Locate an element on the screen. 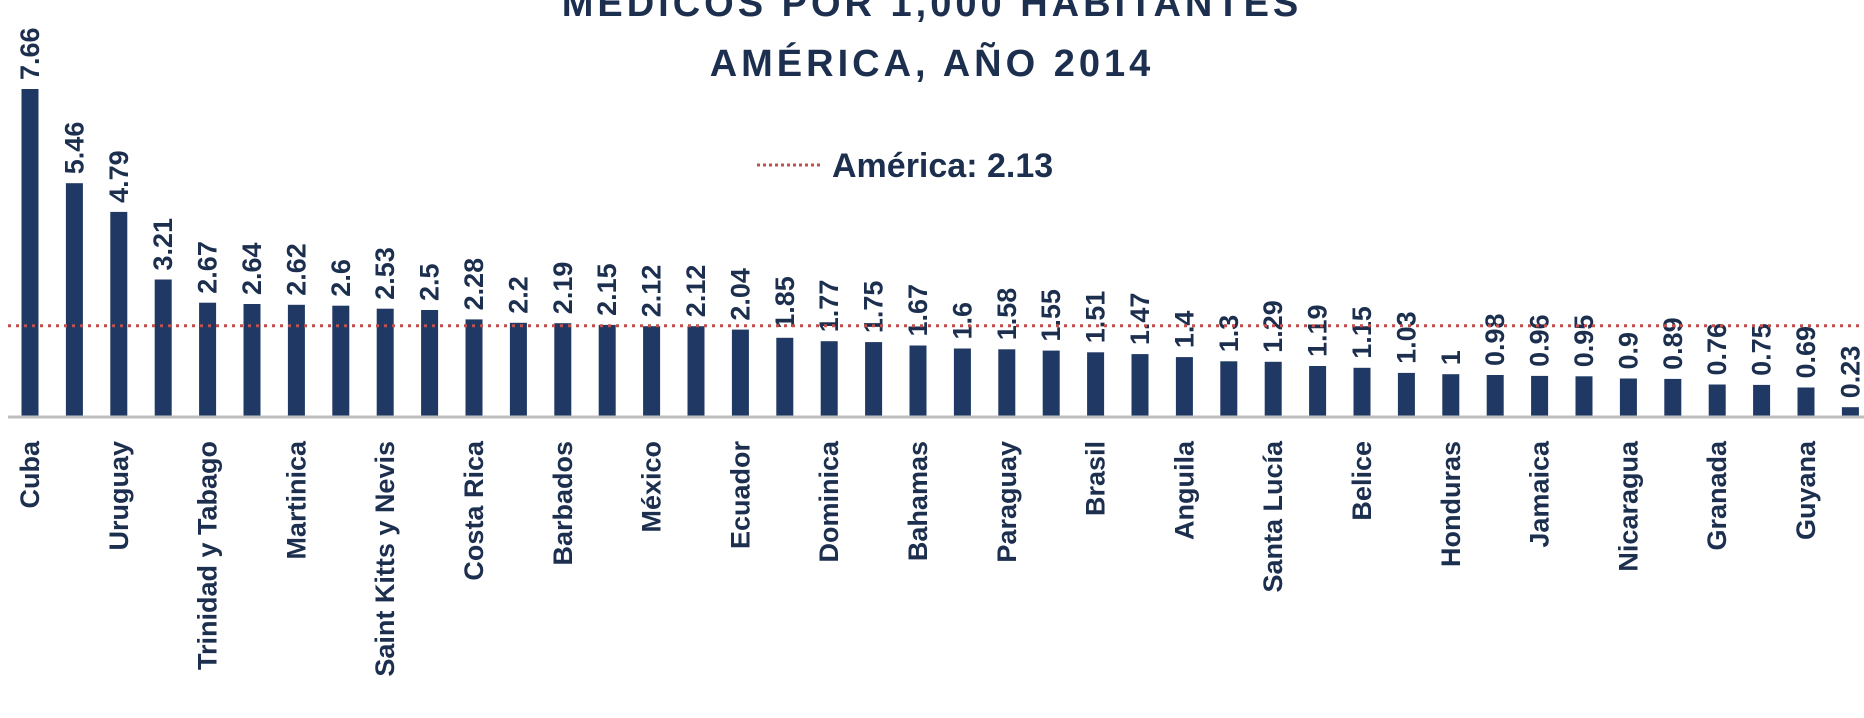  category-label: Barbados is located at coordinates (563, 503).